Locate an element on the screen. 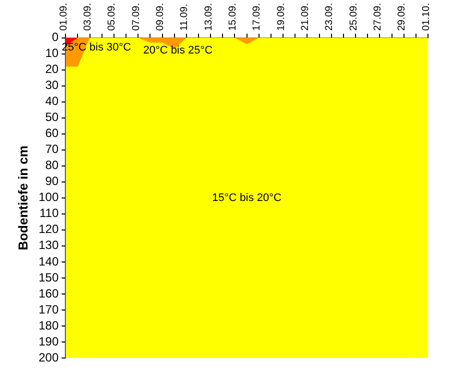 The height and width of the screenshot is (372, 454). y-tick-label: 20 is located at coordinates (52, 69).